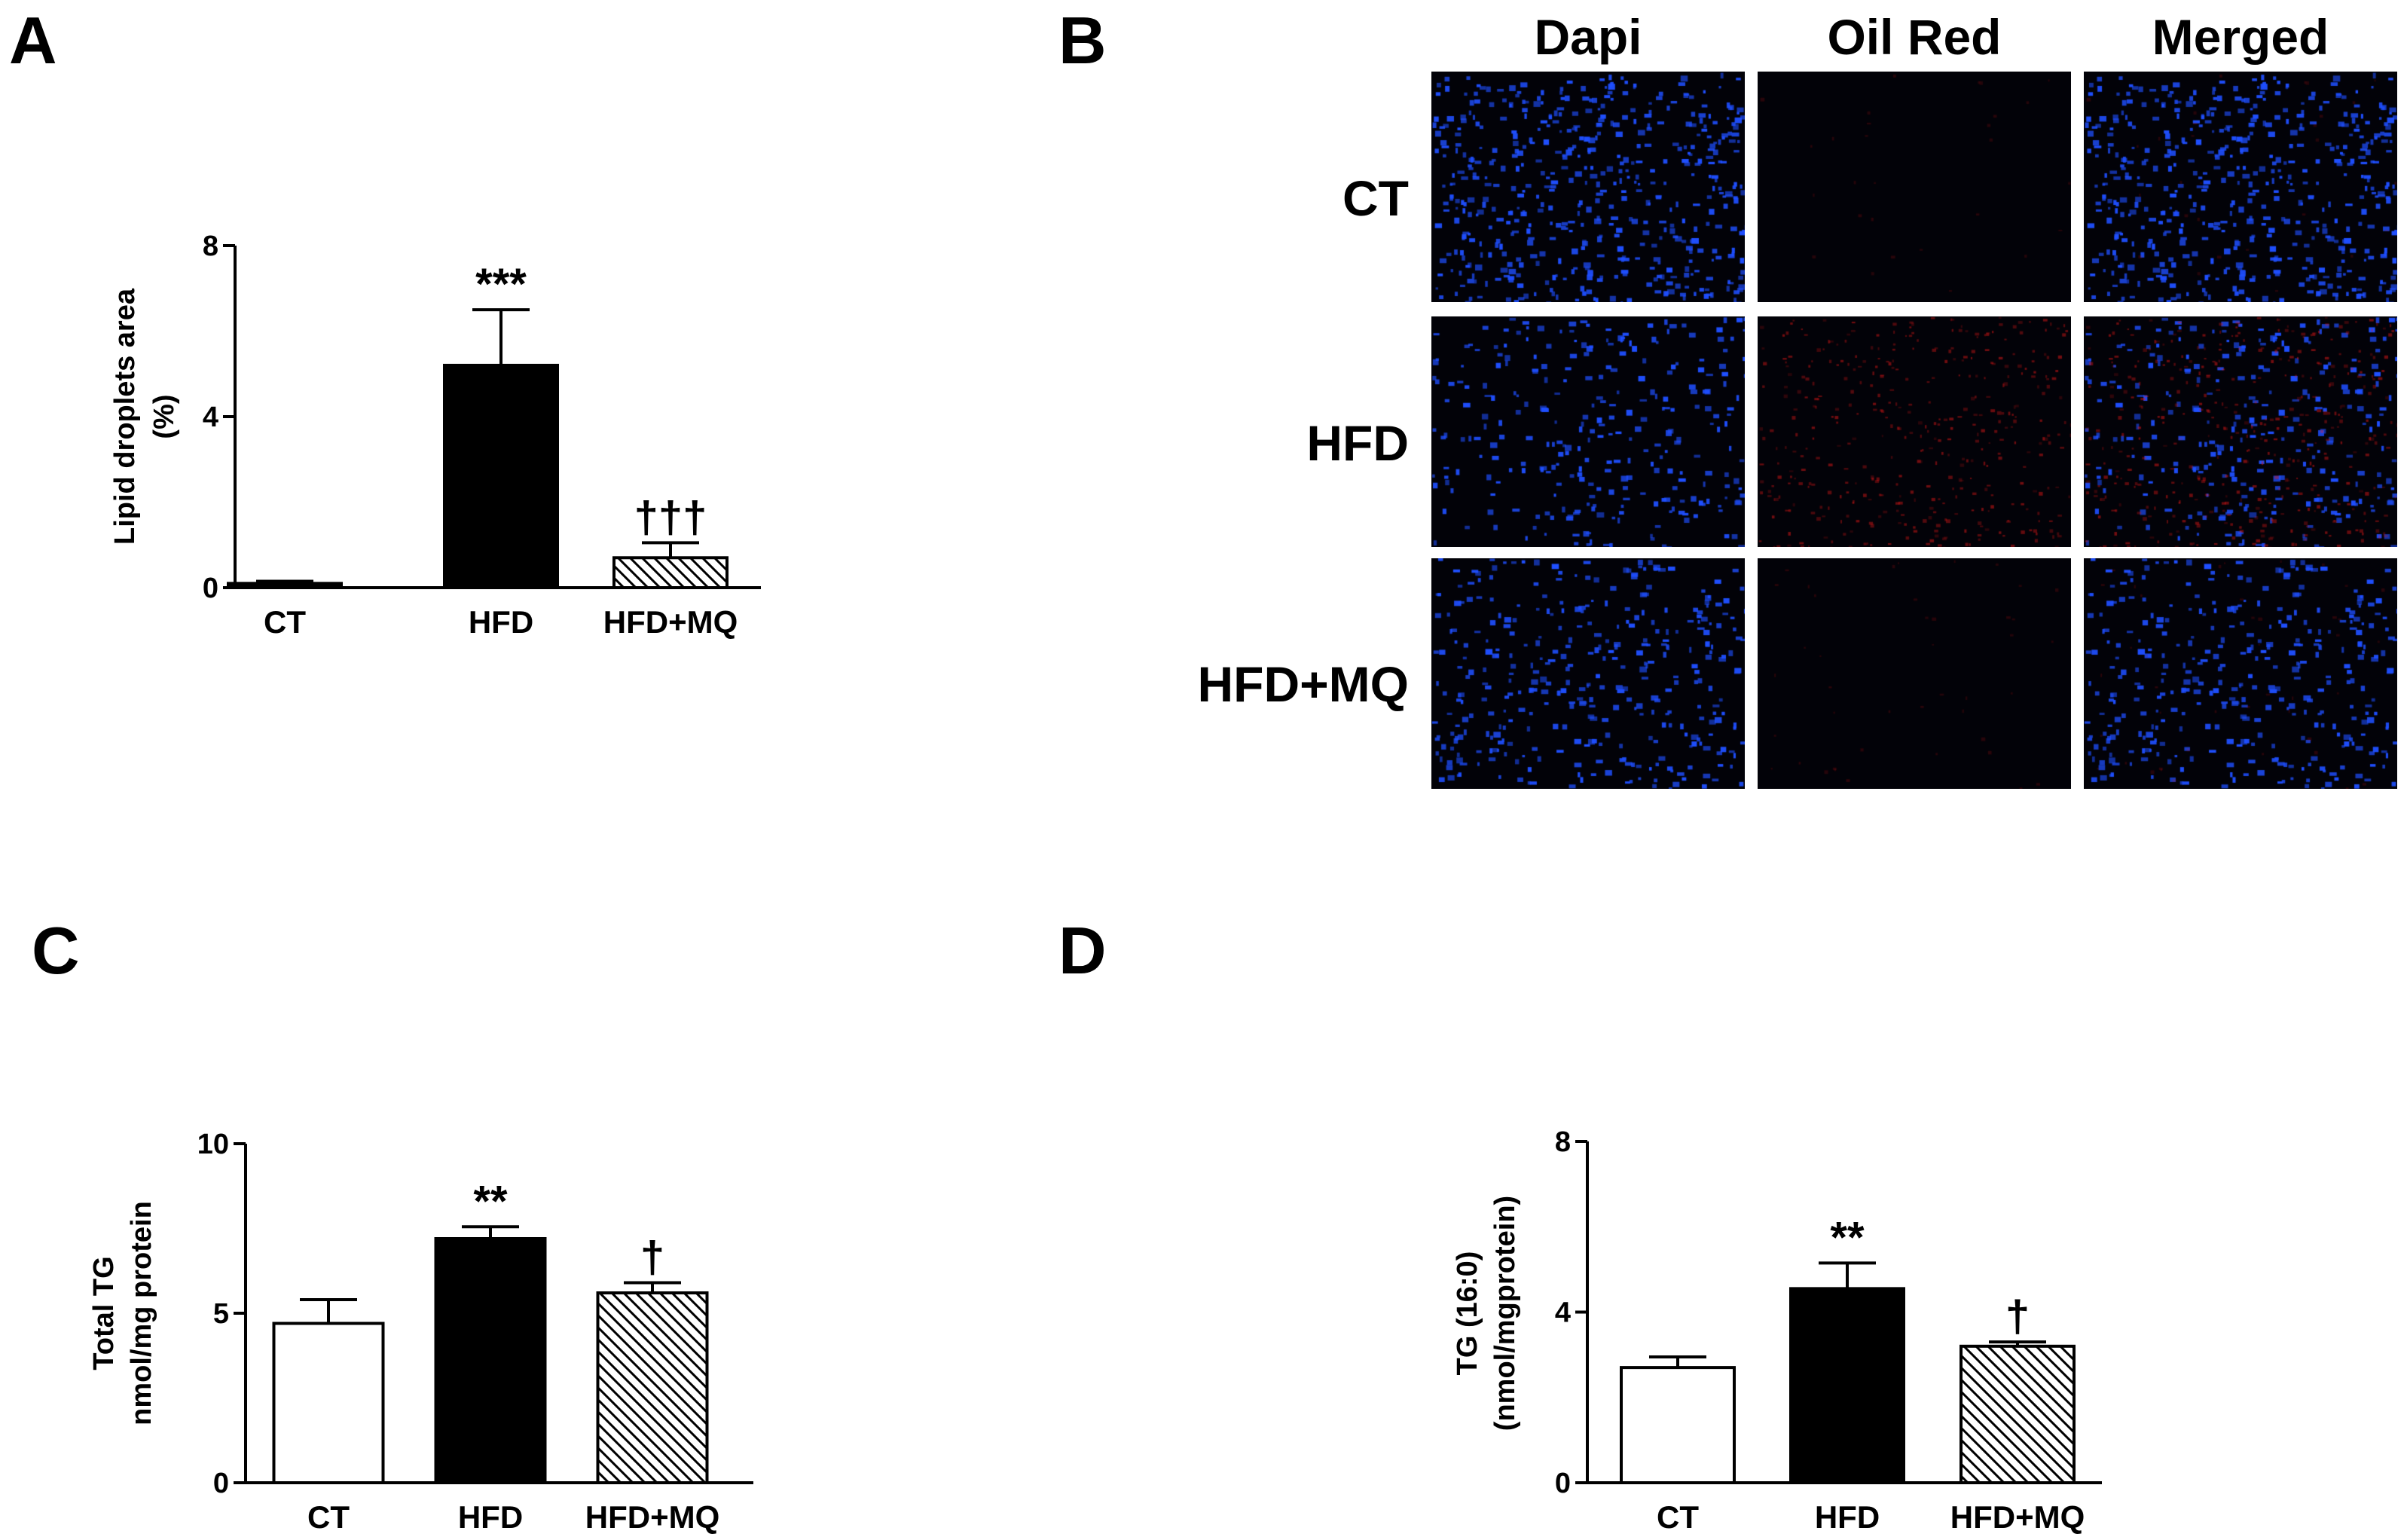 The height and width of the screenshot is (1540, 2407). I want to click on row-label-hfd-mq: HFD+MQ, so click(1303, 684).